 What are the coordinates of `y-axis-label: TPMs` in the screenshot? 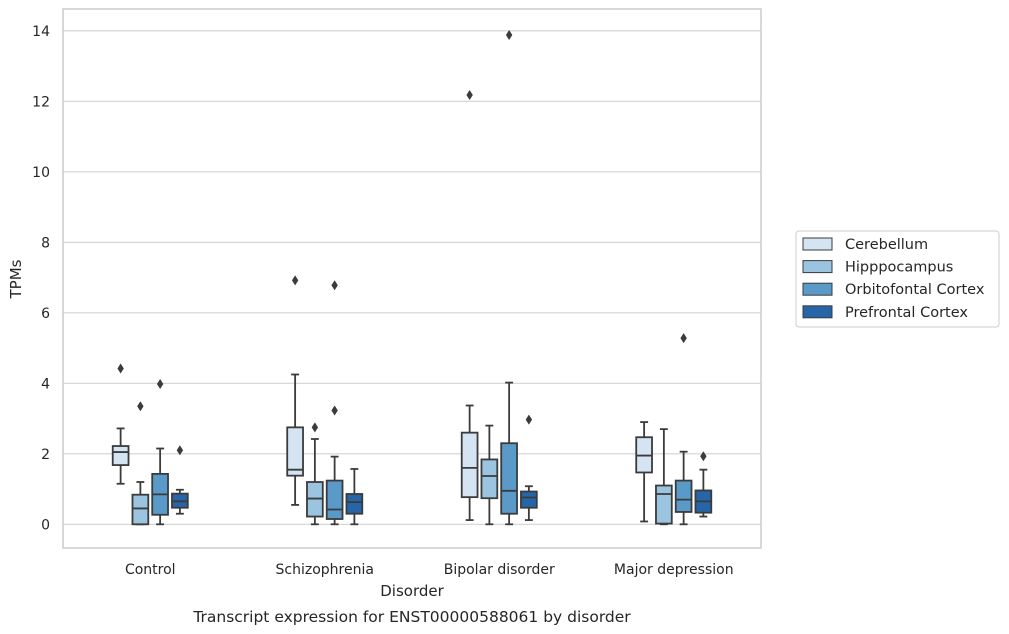 It's located at (16, 279).